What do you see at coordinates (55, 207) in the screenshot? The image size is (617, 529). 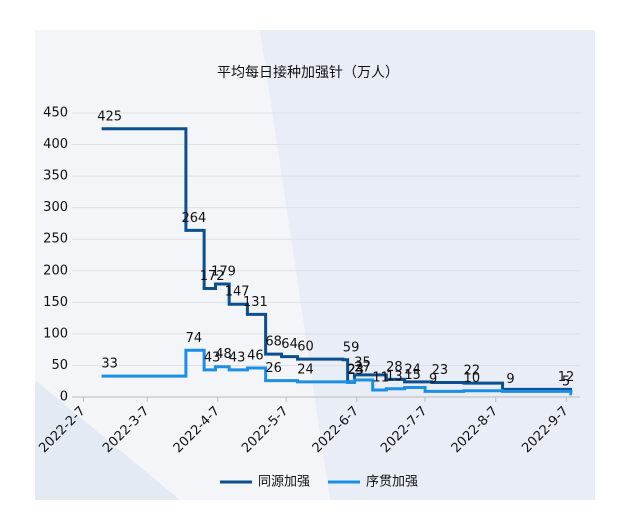 I see `y-tick-label: 300` at bounding box center [55, 207].